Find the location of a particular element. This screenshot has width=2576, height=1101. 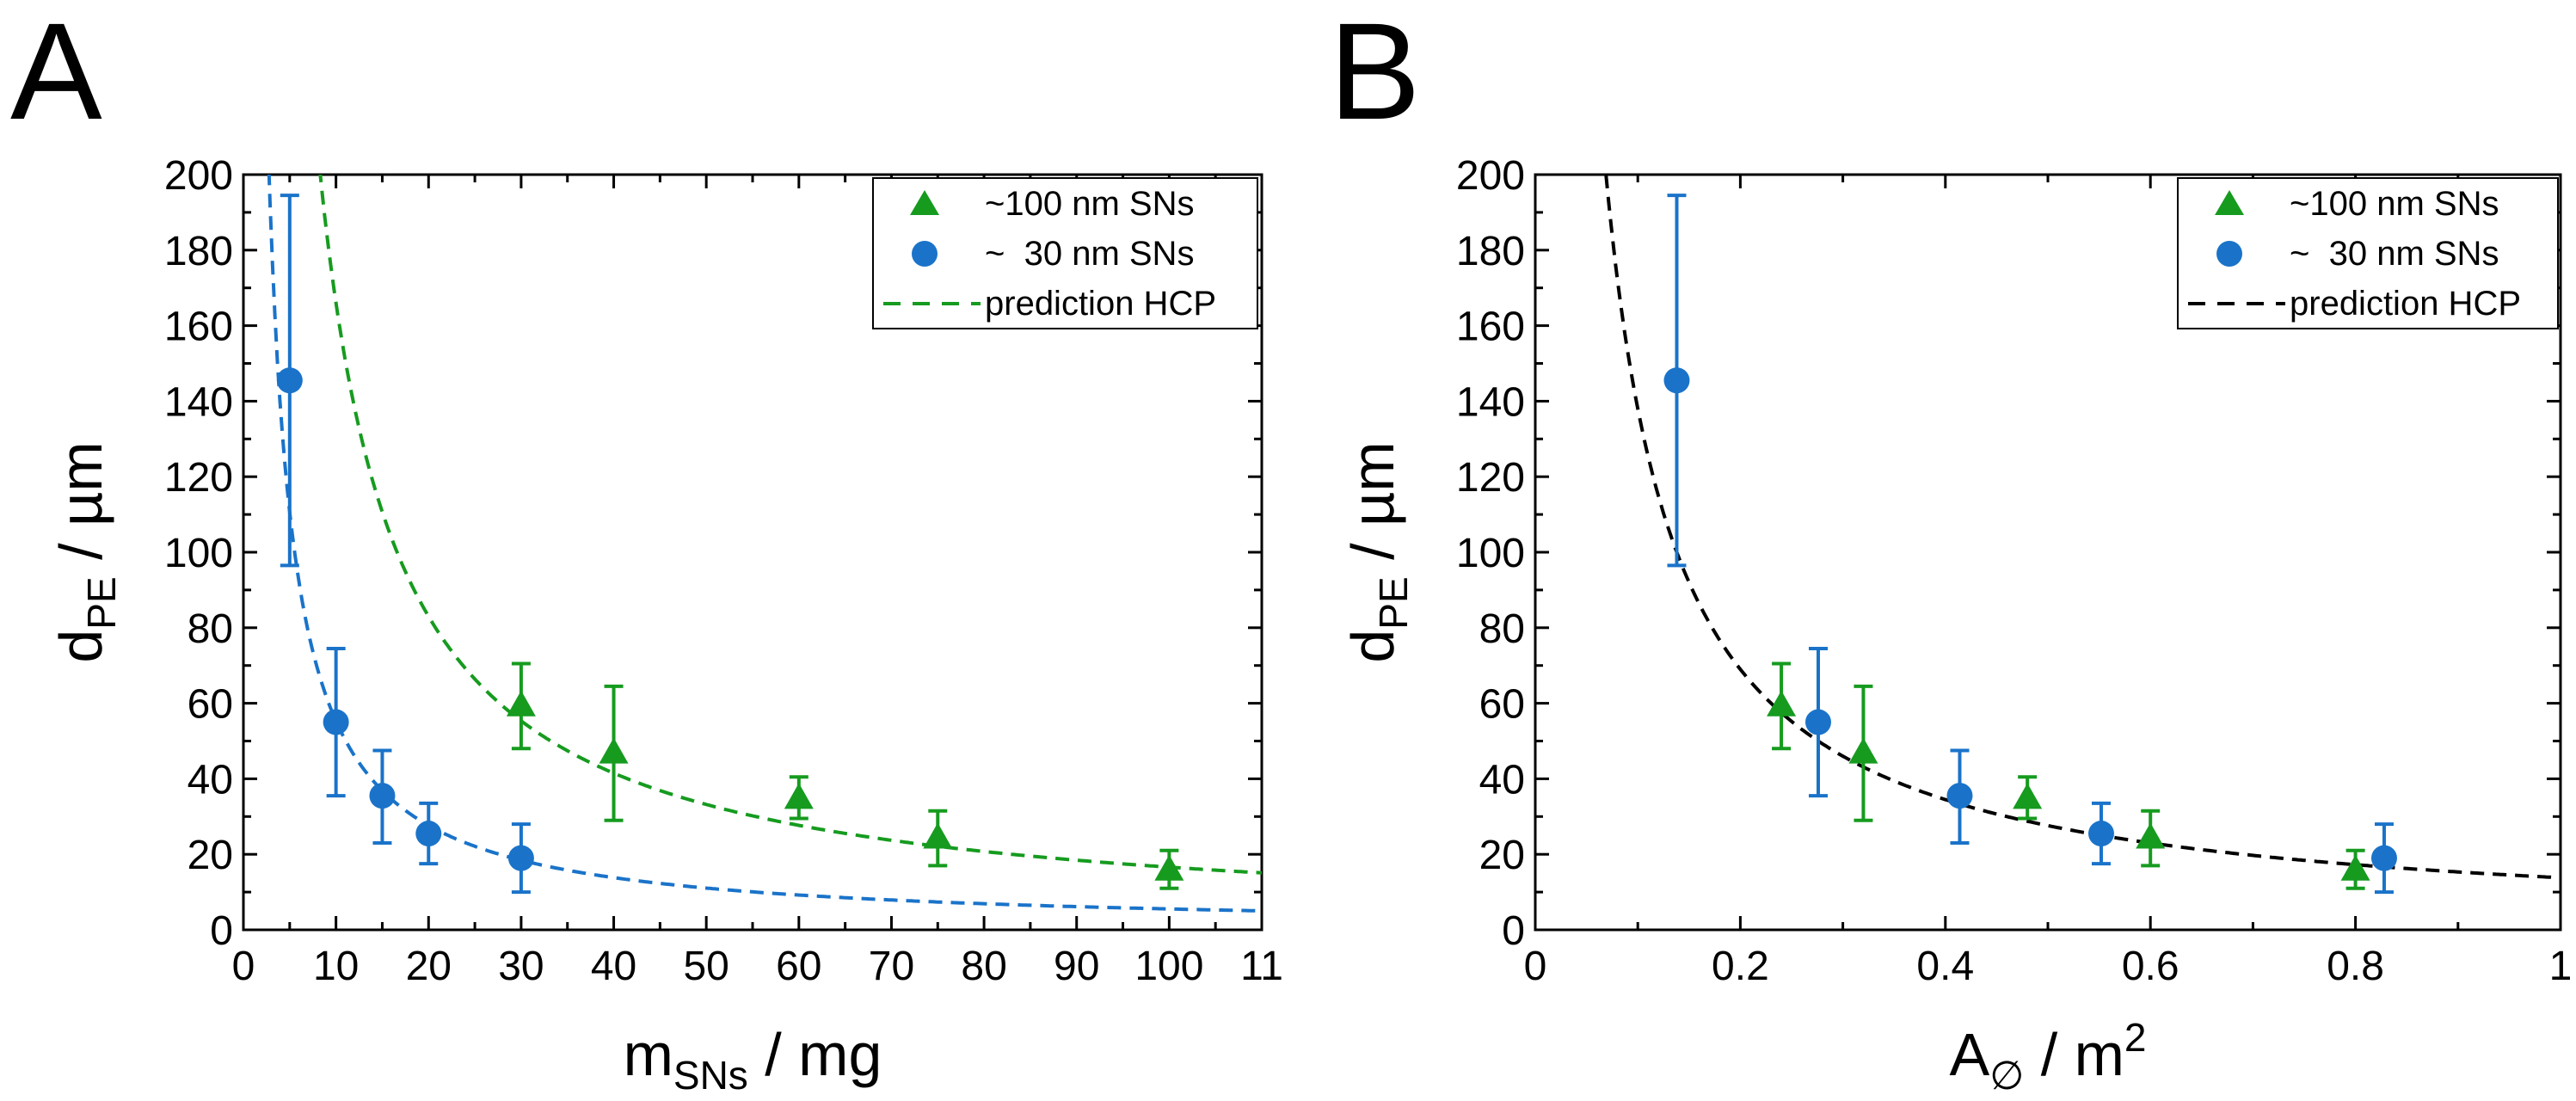

x-tick-label: 20 is located at coordinates (429, 966).